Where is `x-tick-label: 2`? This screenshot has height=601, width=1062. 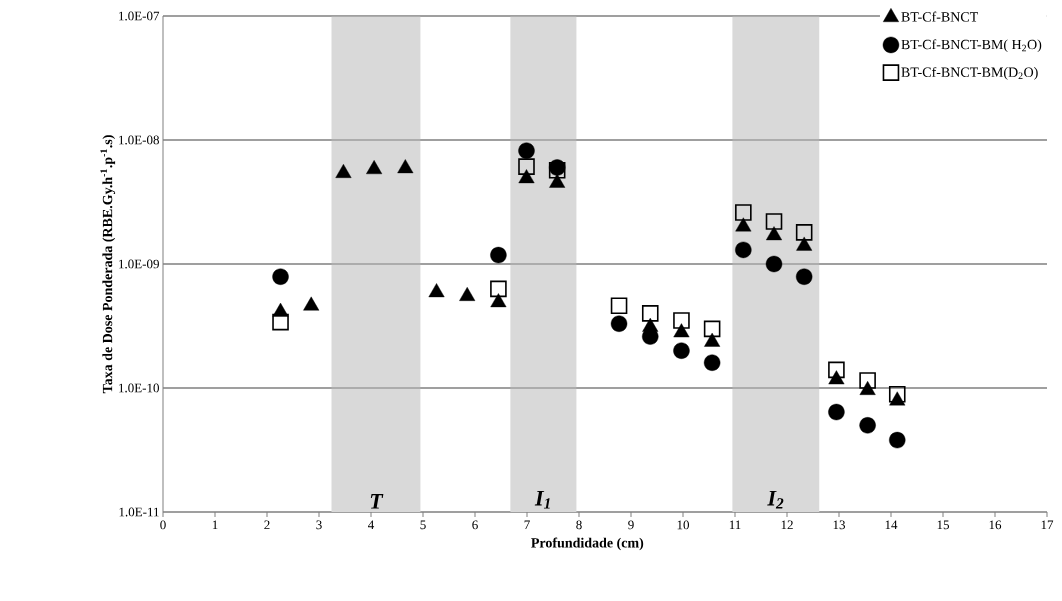
x-tick-label: 2 is located at coordinates (267, 525).